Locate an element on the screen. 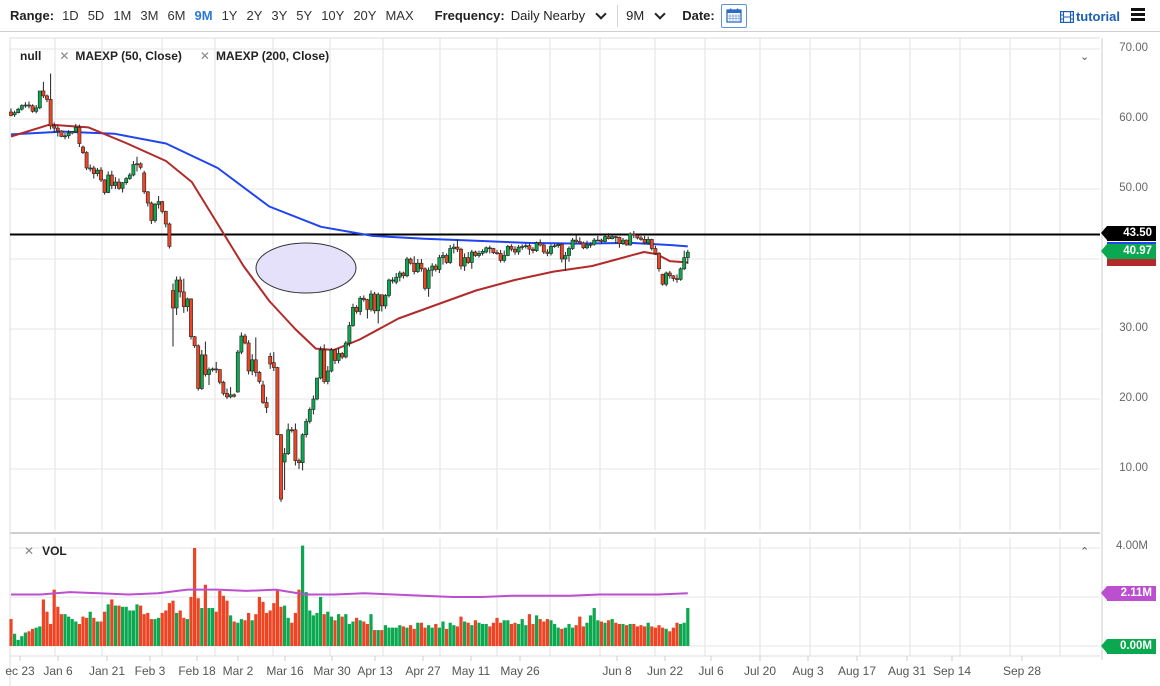 The width and height of the screenshot is (1160, 686). x-tick-label: Jan 21 is located at coordinates (107, 671).